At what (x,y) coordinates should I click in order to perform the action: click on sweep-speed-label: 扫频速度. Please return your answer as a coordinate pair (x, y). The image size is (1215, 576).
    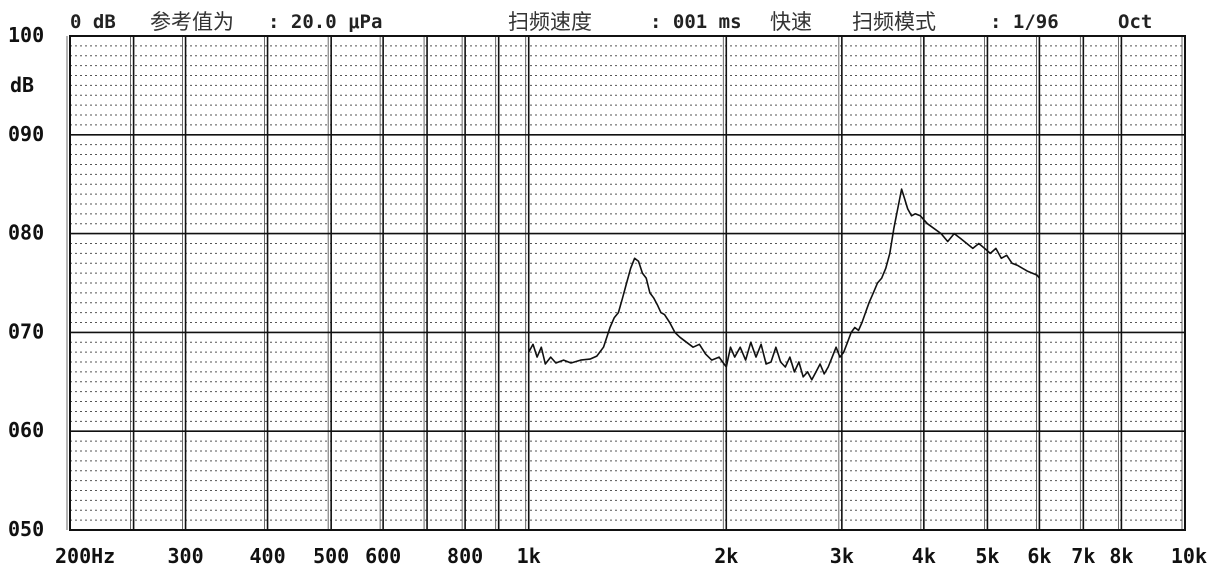
    Looking at the image, I should click on (550, 22).